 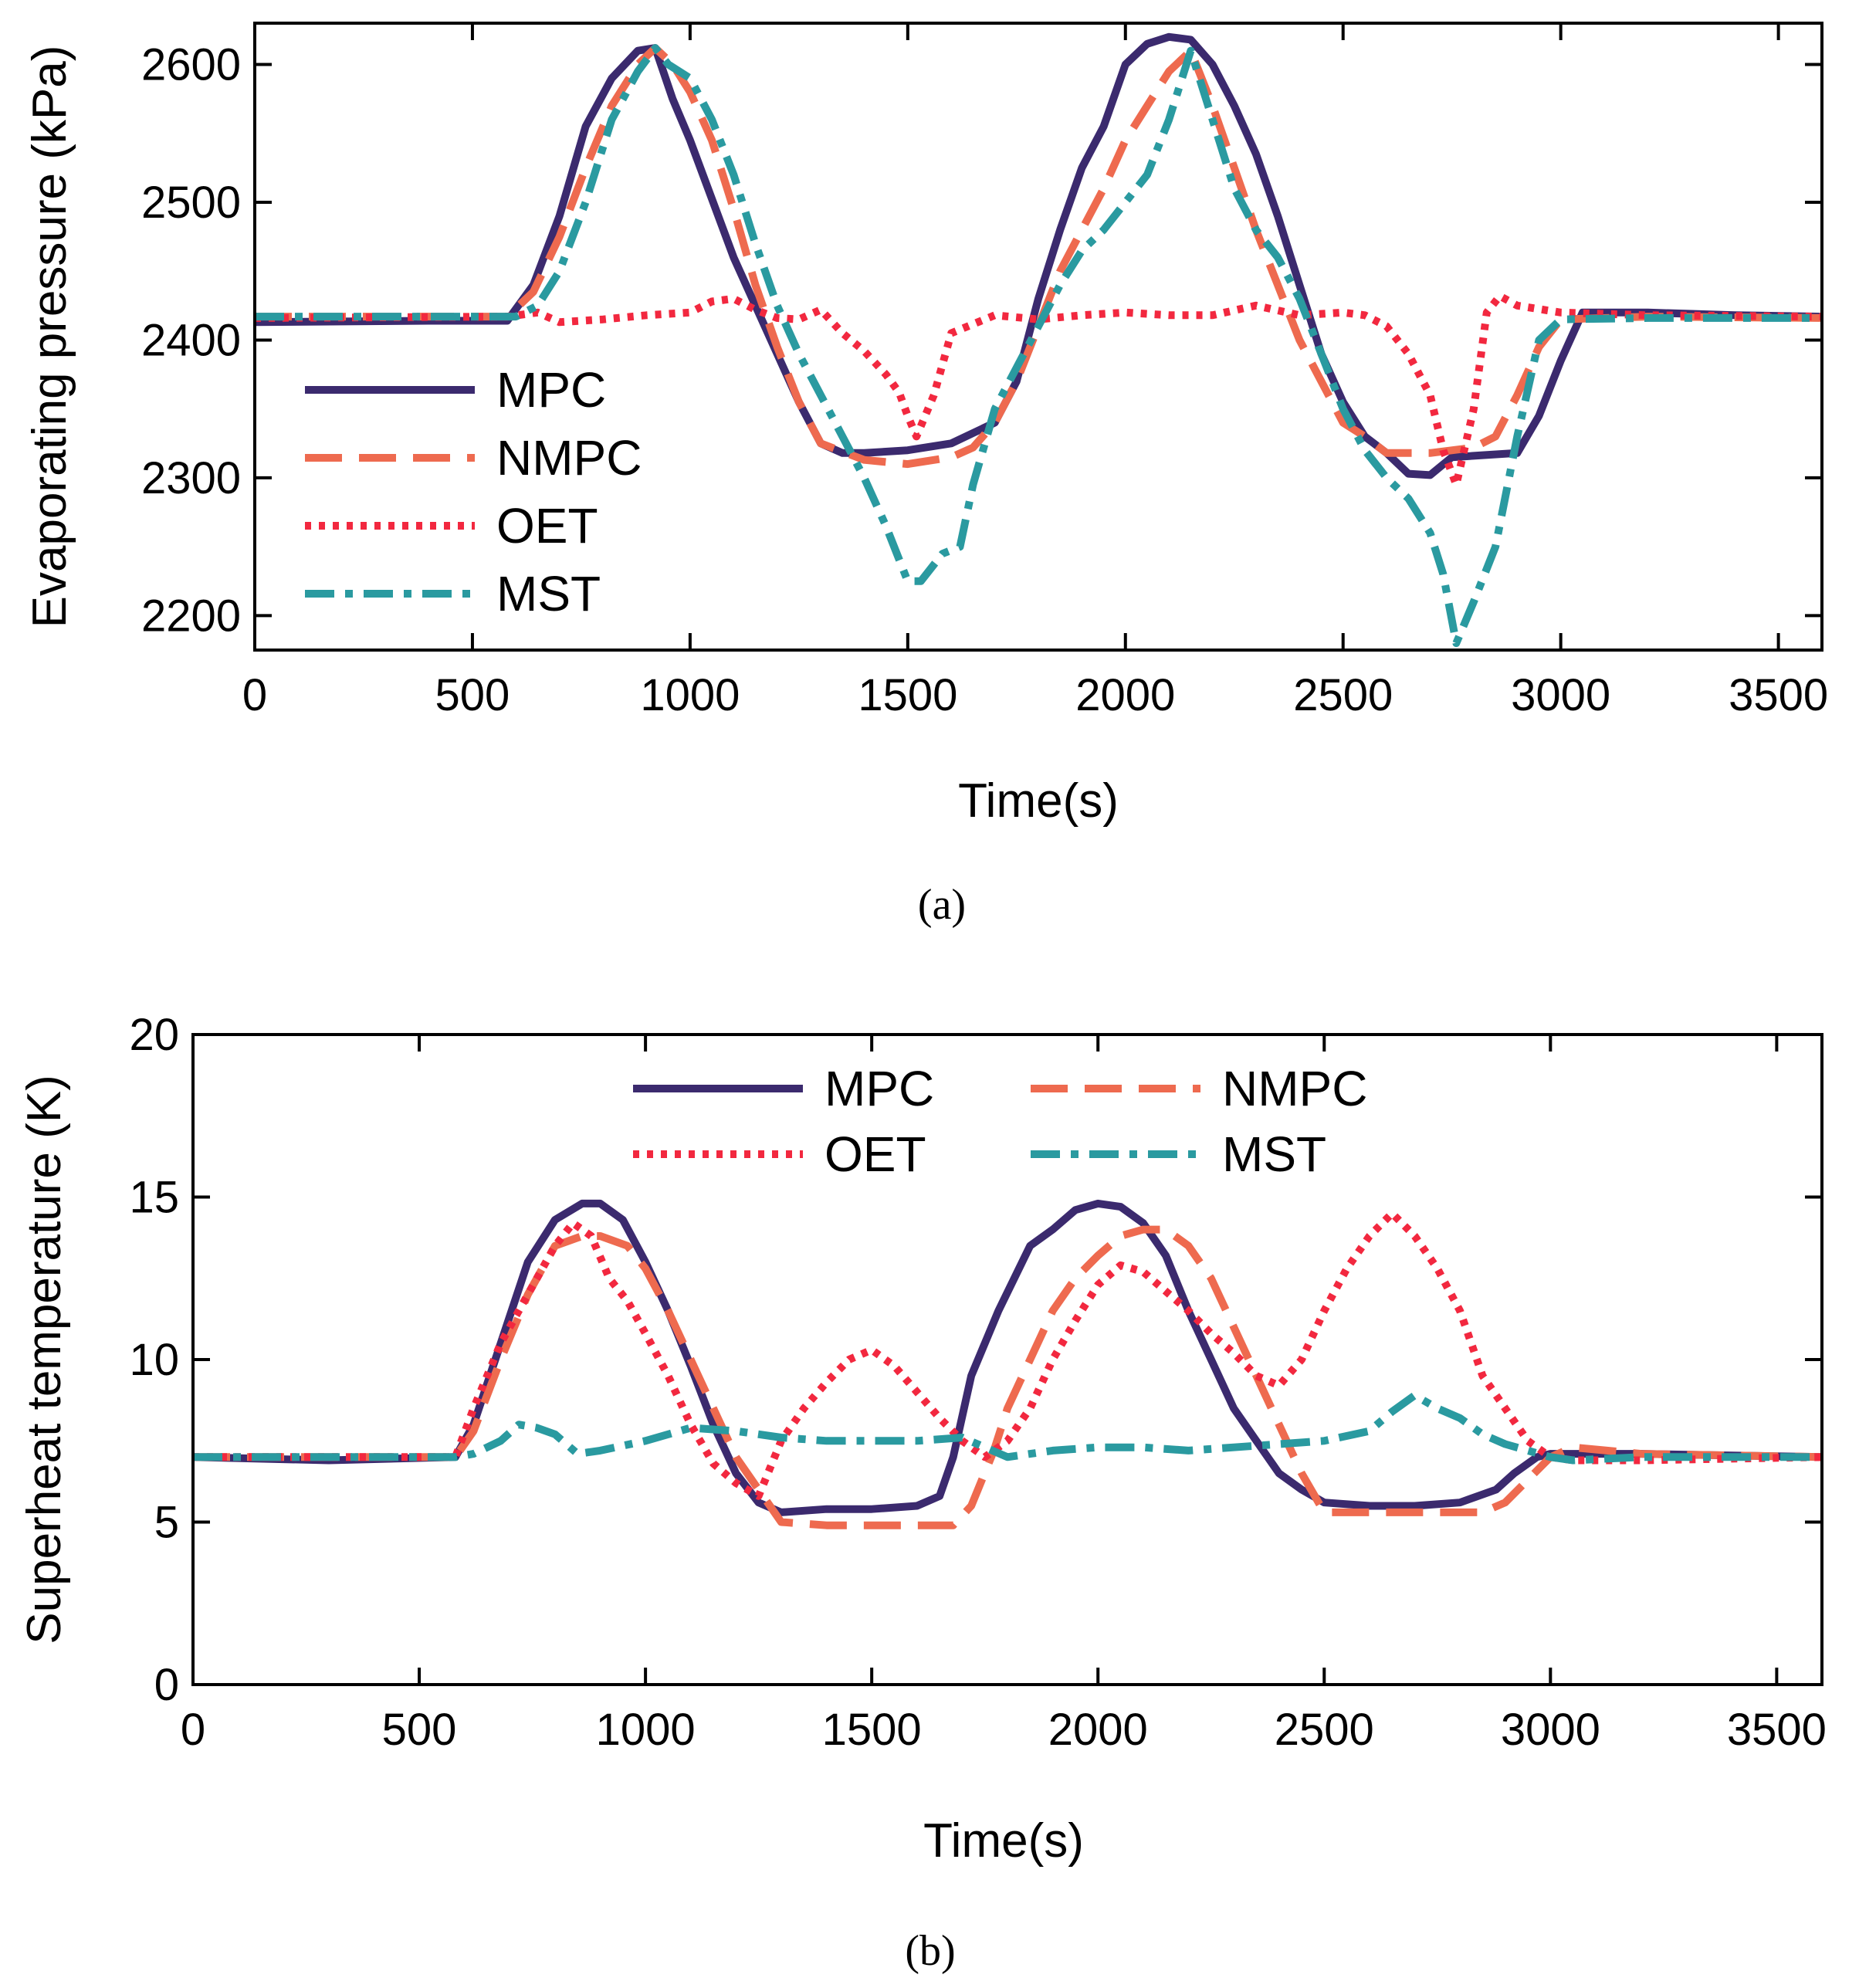 I want to click on panel-label-a: (a), so click(x=942, y=905).